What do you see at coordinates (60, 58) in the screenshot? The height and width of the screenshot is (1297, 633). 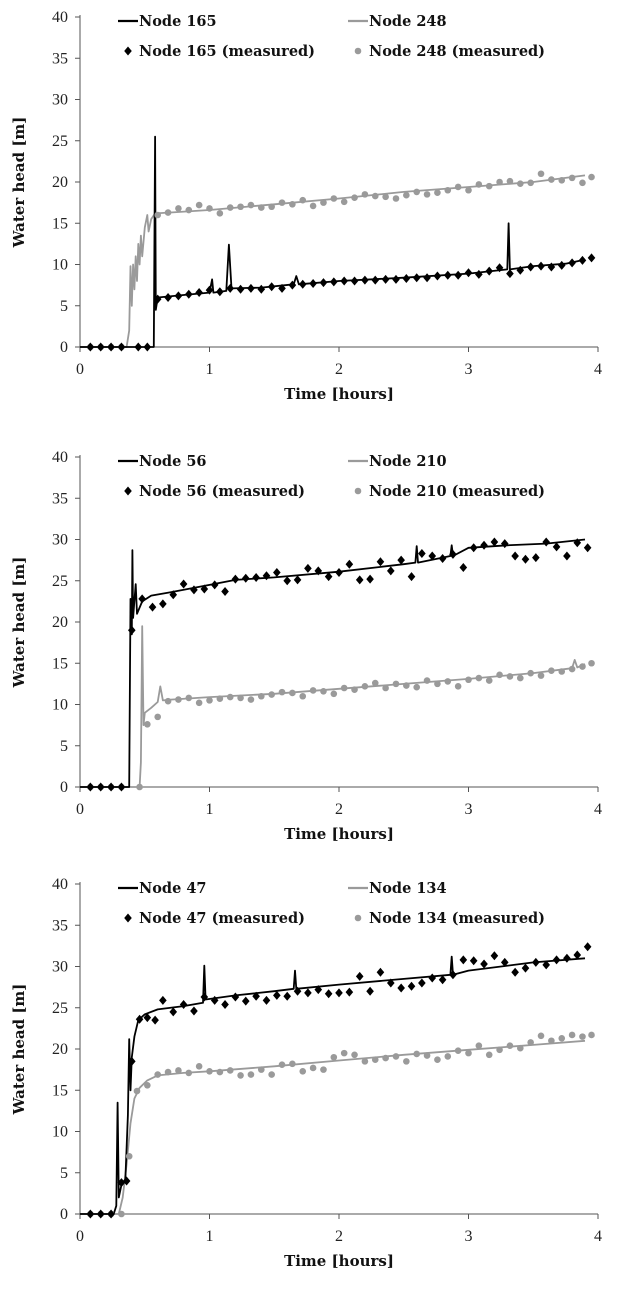 I see `y-tick-label: 35` at bounding box center [60, 58].